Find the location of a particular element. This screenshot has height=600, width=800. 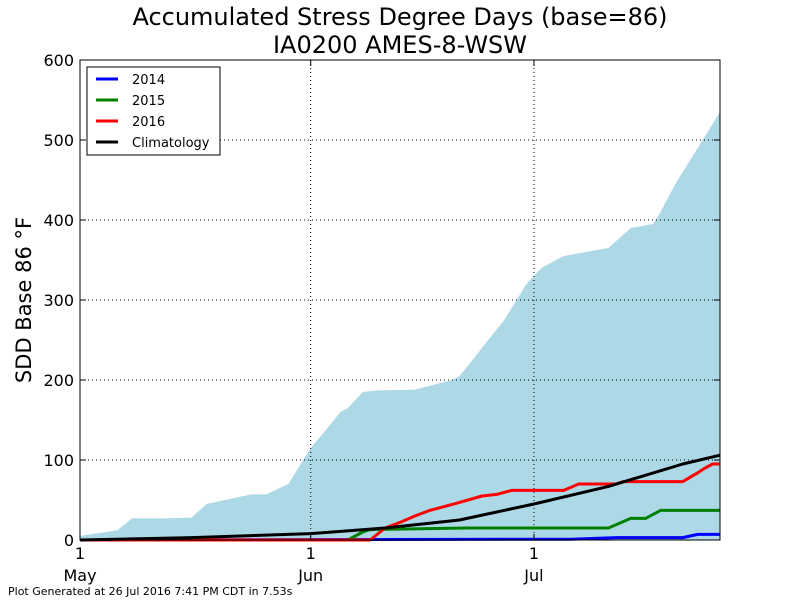

y-tick-label: 600 is located at coordinates (58, 60).